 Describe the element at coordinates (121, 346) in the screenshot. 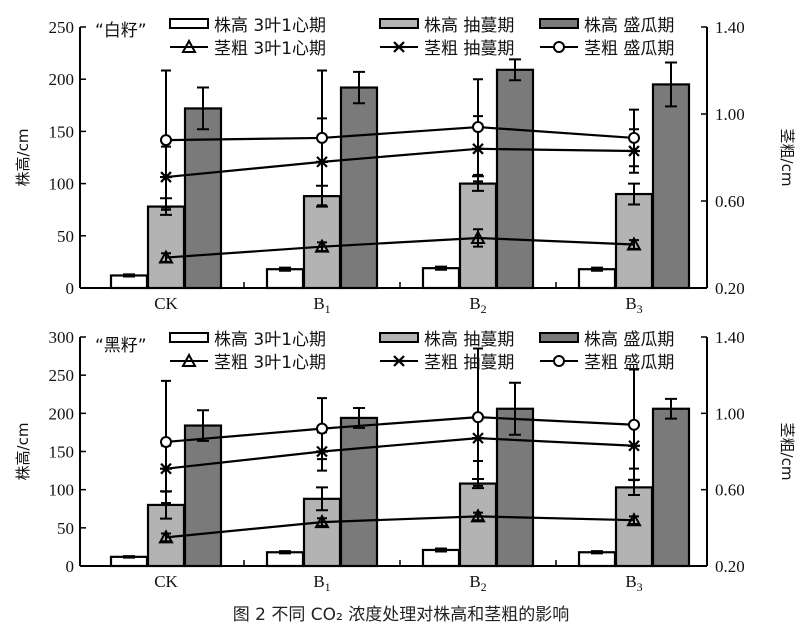

I see `panel-title: “黑籽”` at that location.